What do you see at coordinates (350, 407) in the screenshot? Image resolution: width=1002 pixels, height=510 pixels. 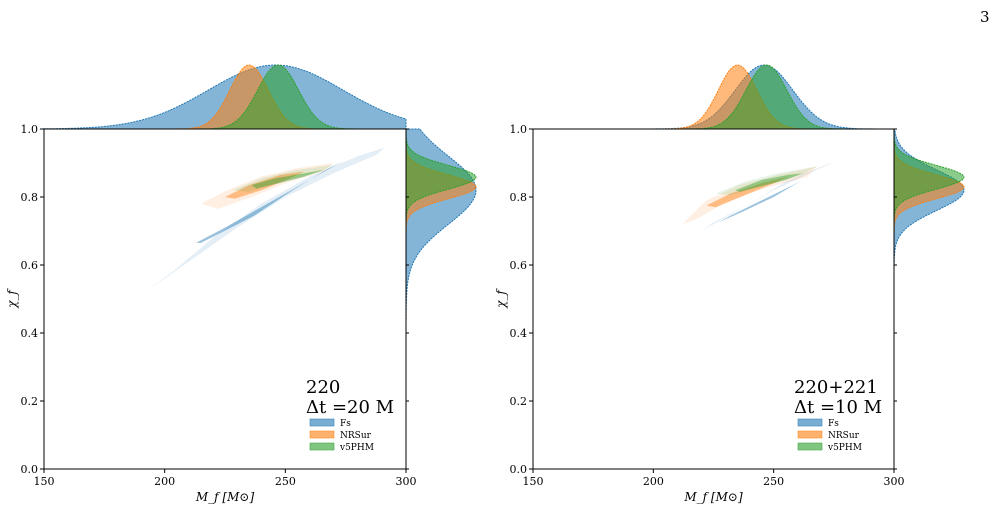 I see `annotation-delta-t: Δt =20 M` at bounding box center [350, 407].